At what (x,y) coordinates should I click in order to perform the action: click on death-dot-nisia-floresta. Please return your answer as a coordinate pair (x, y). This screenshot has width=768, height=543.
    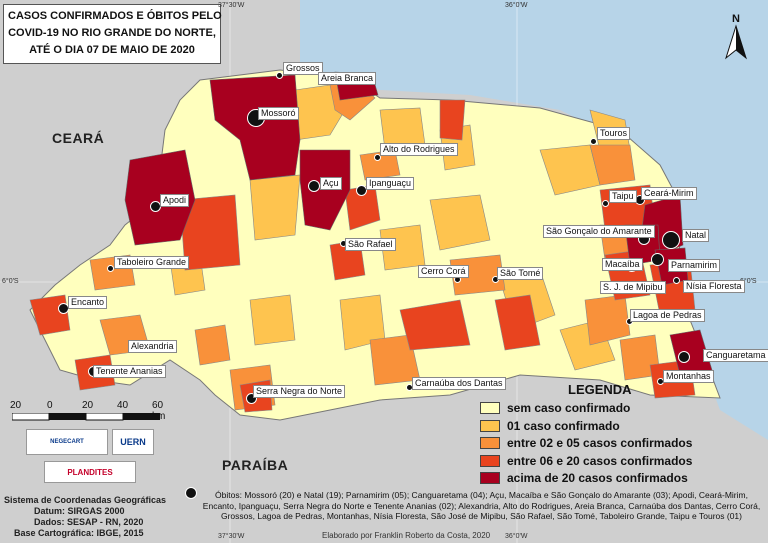
    Looking at the image, I should click on (676, 280).